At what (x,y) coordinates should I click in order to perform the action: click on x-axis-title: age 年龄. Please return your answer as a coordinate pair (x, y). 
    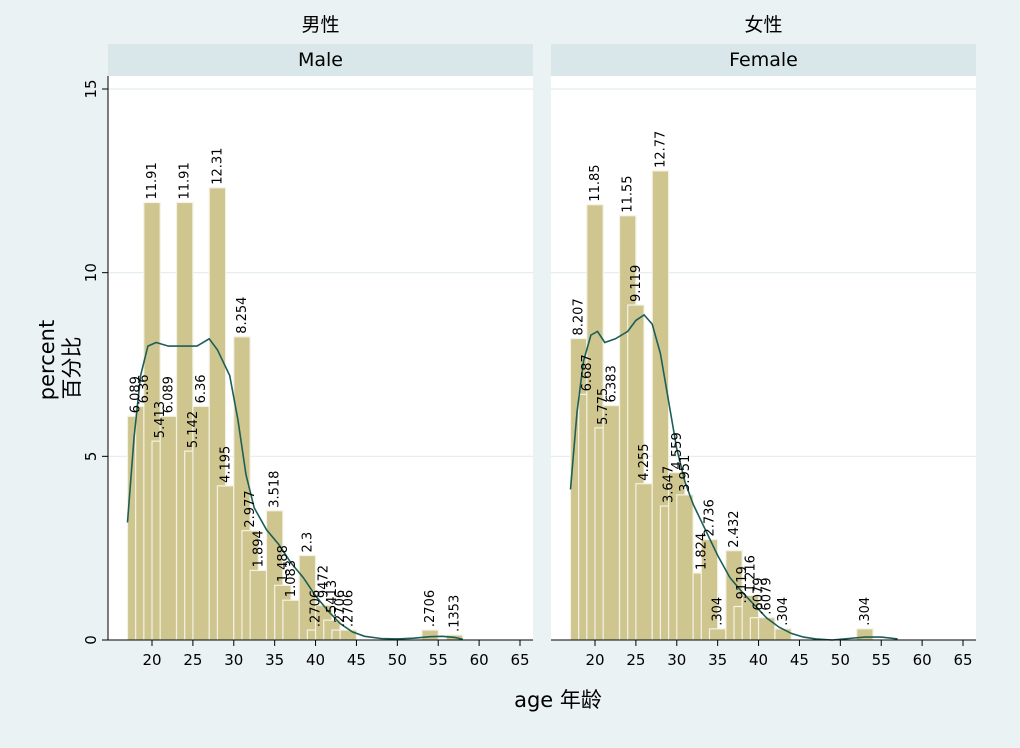
    Looking at the image, I should click on (558, 700).